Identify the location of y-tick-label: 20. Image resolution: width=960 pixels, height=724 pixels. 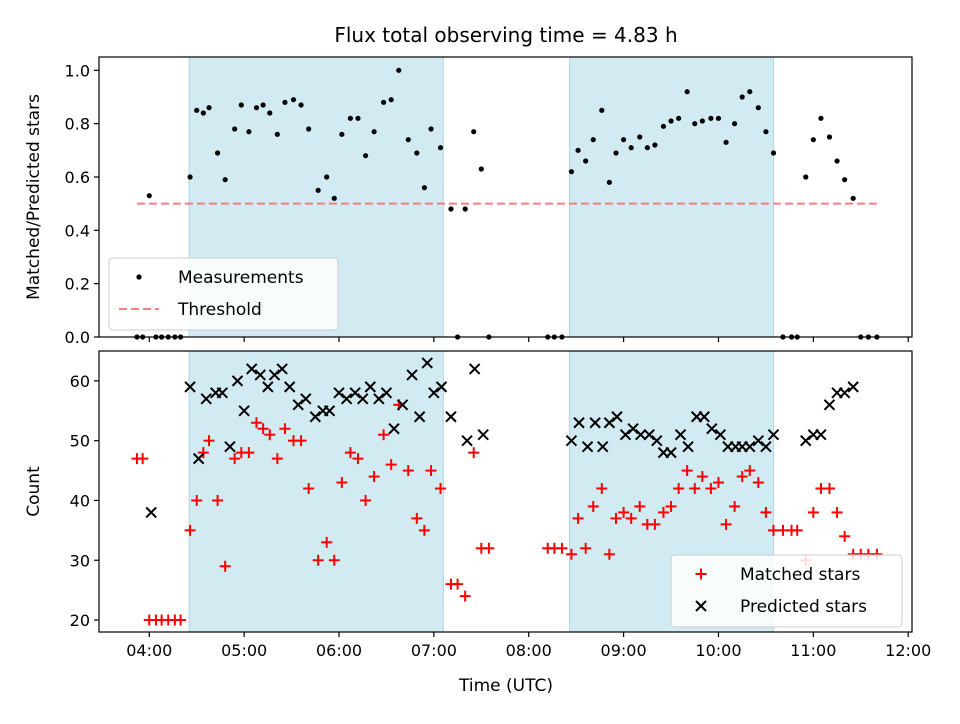
(80, 620).